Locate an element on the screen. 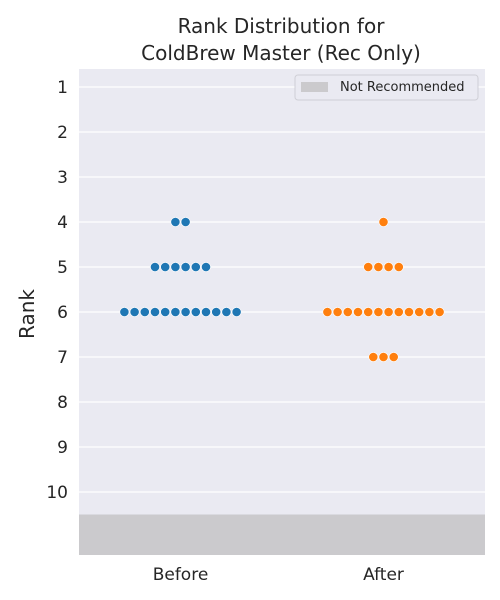  y-tick-label: 1 is located at coordinates (62, 88).